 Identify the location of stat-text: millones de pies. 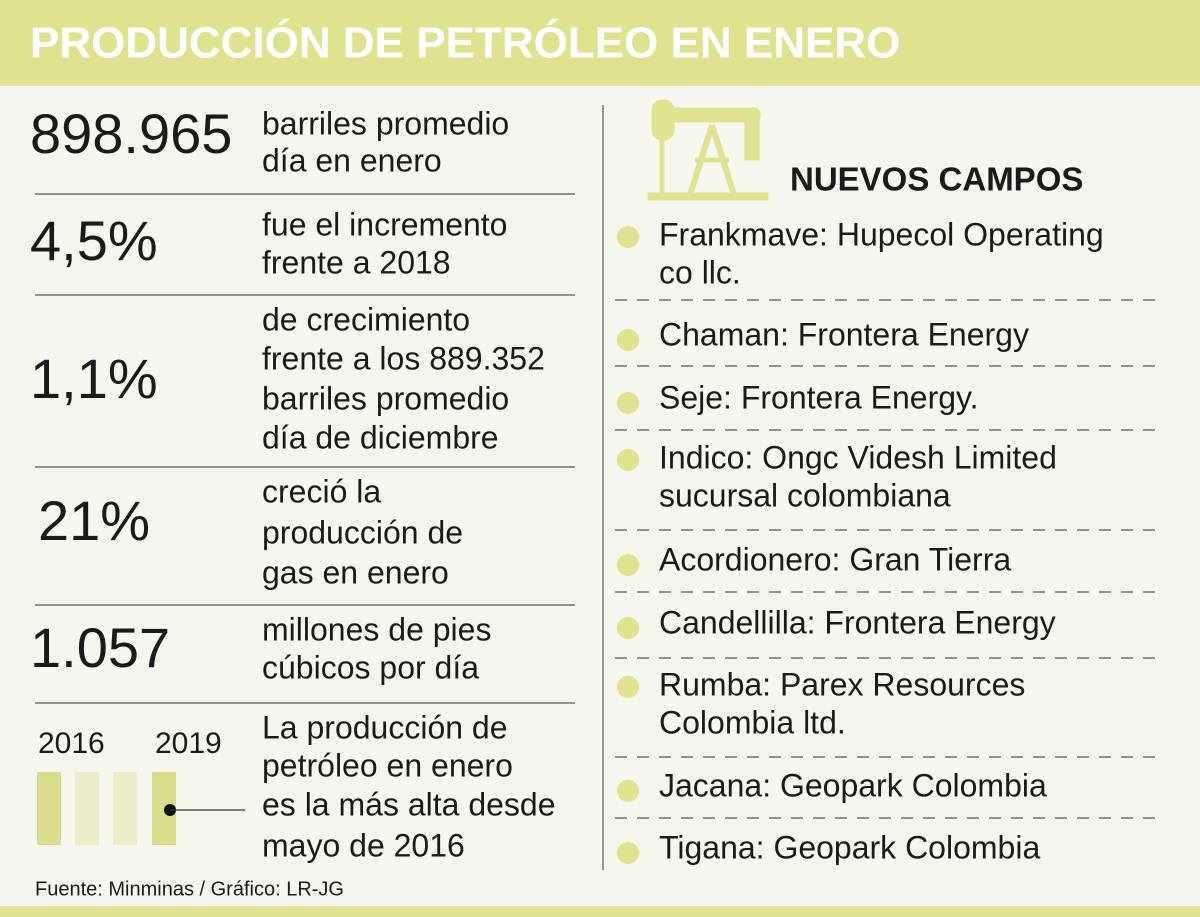
(376, 629).